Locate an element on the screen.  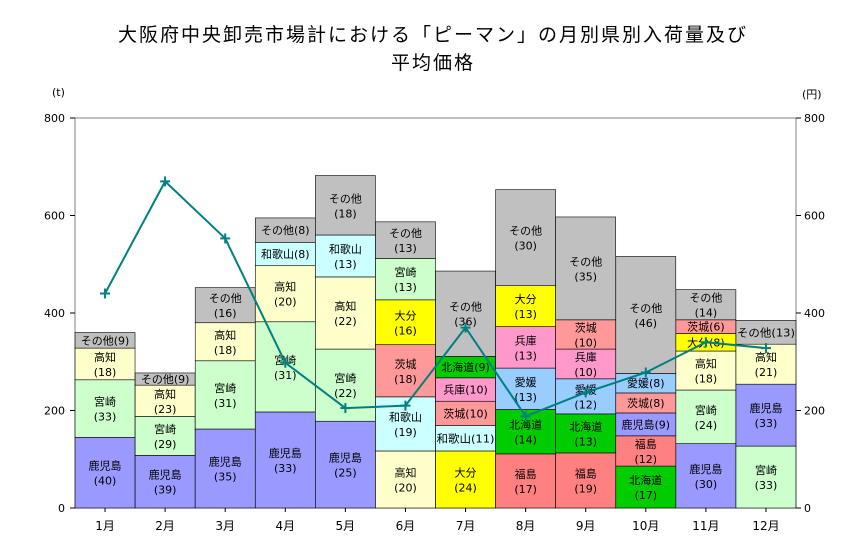
segment-value-label: (40) is located at coordinates (105, 481).